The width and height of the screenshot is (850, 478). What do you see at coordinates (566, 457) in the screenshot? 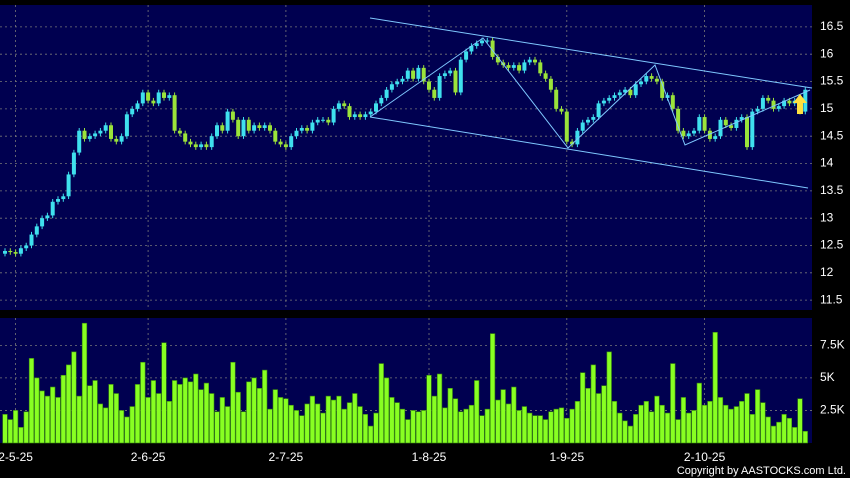
I see `x-tick-label: 1-9-25` at bounding box center [566, 457].